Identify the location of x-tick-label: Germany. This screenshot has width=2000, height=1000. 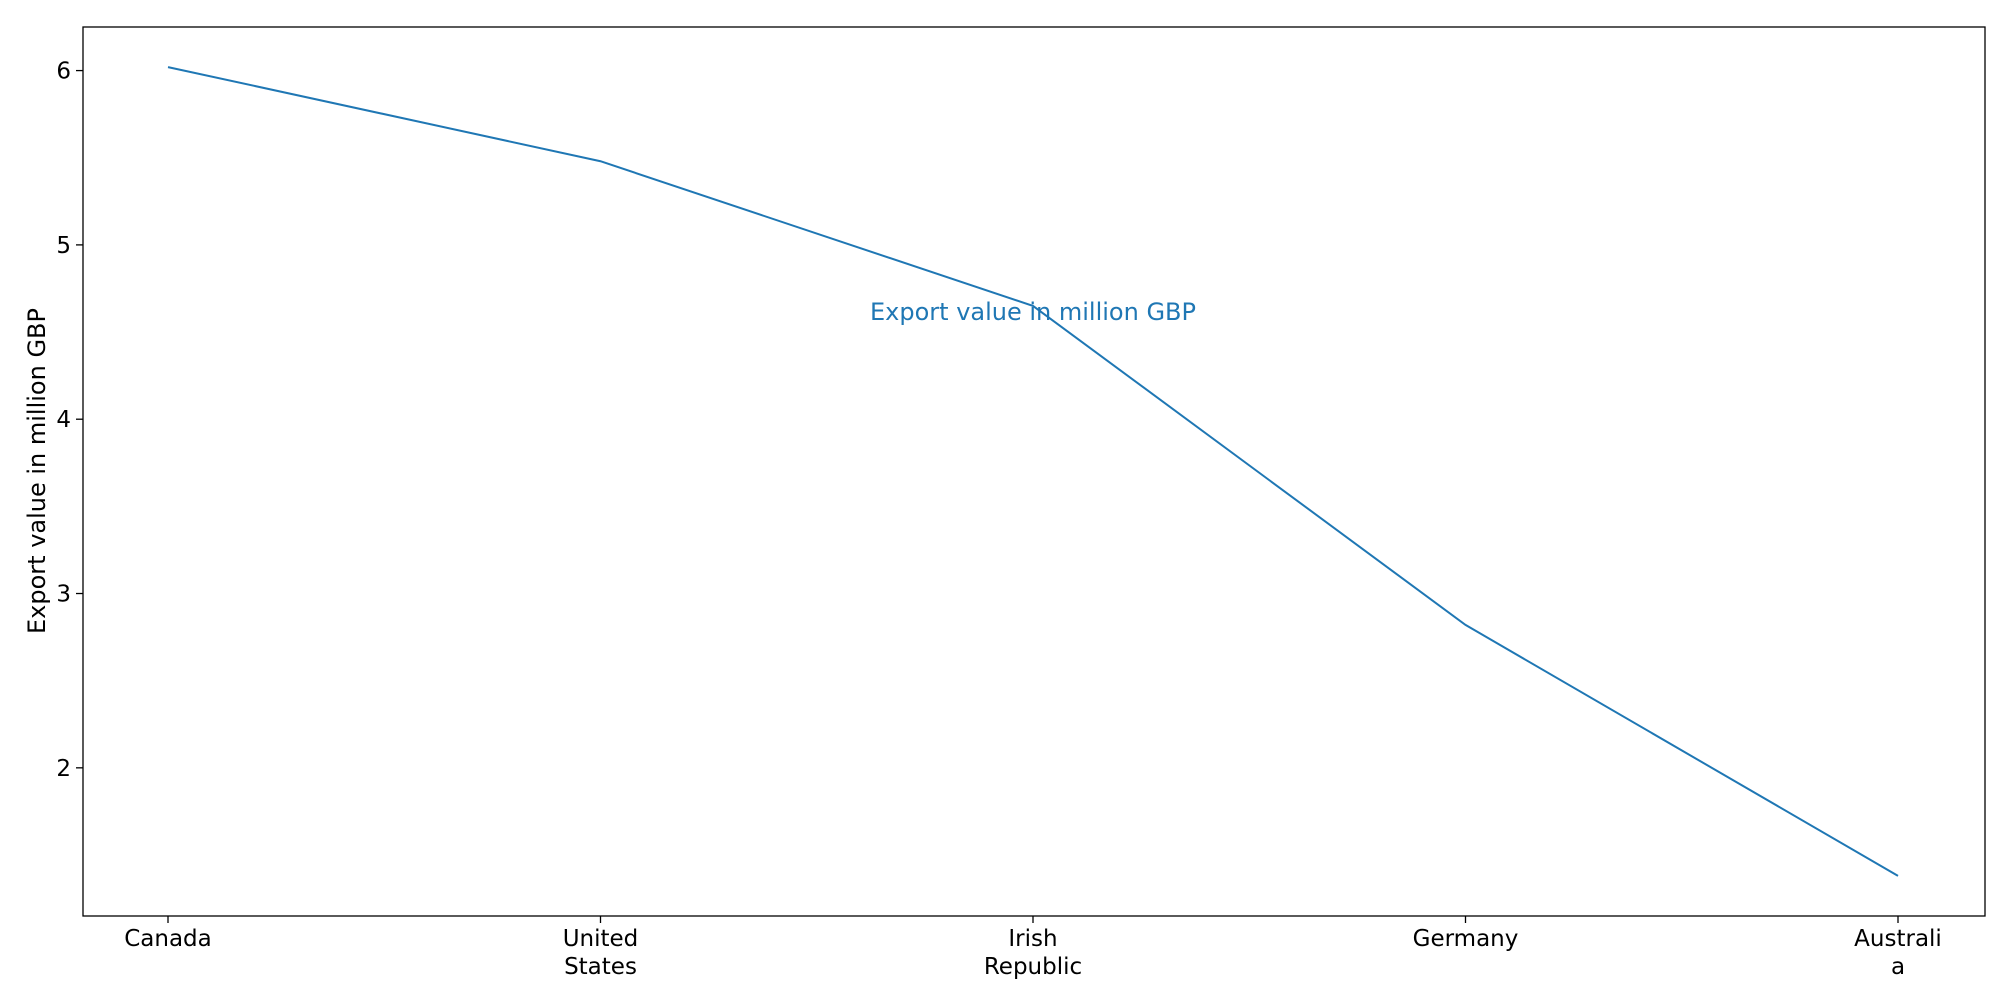
(1466, 939).